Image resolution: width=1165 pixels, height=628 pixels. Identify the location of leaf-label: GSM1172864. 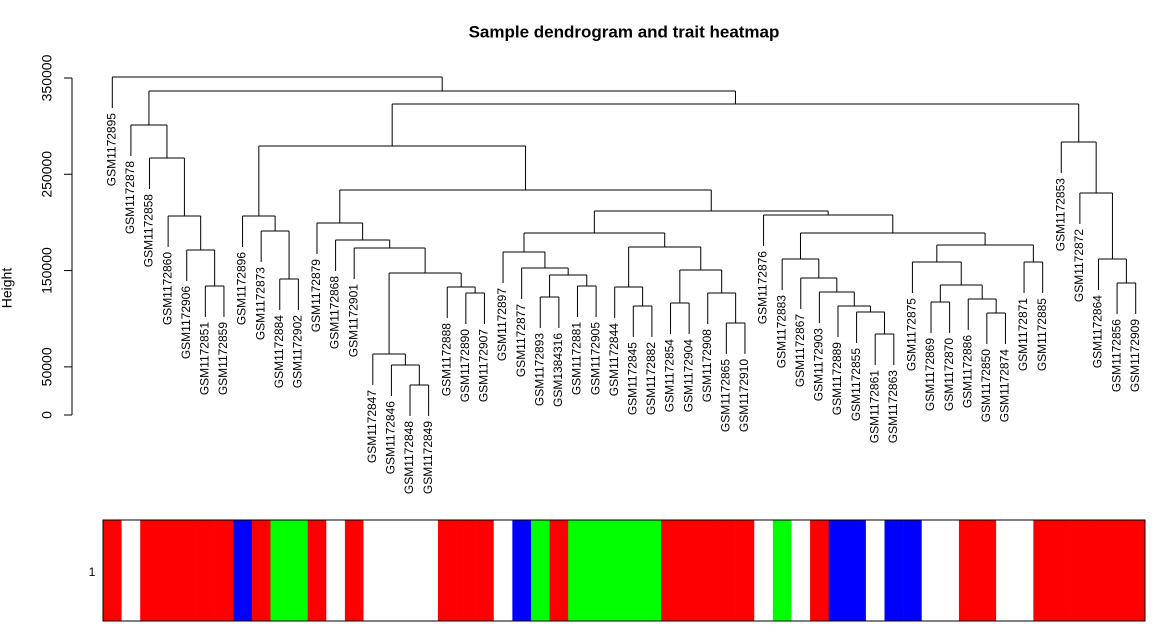
(1098, 331).